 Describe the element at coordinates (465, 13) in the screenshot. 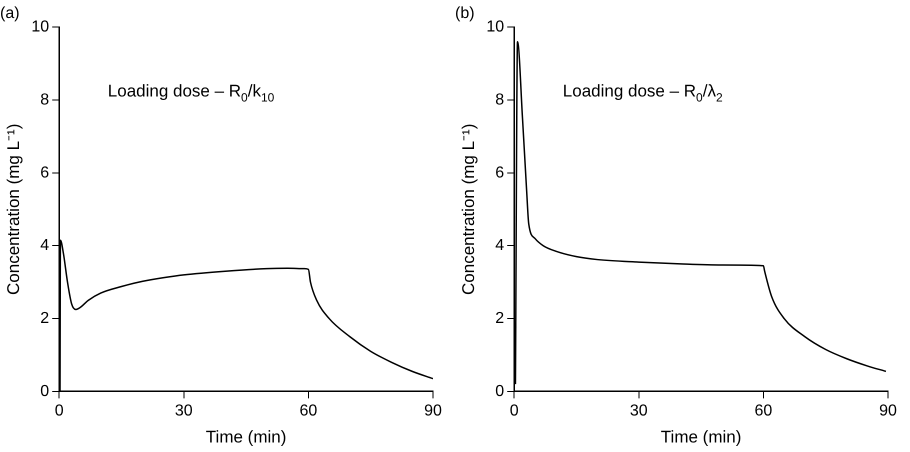

I see `chart-title: (b)` at that location.